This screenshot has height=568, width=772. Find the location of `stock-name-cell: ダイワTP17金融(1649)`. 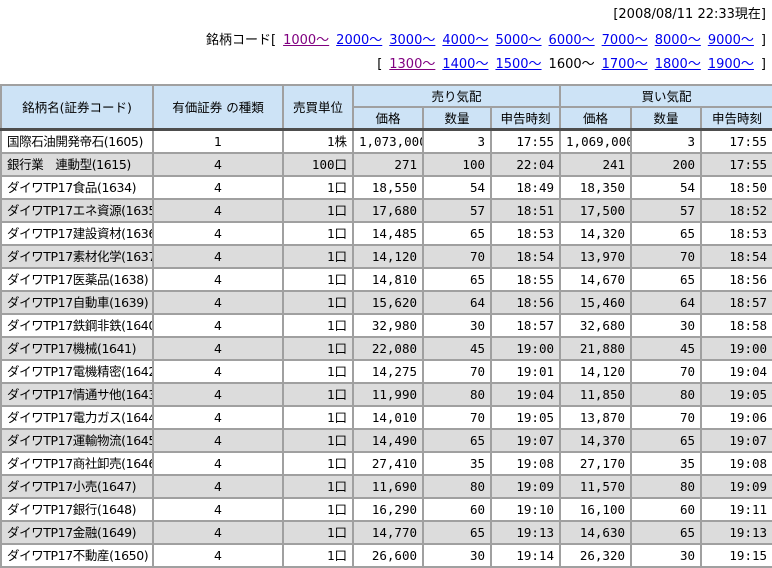

stock-name-cell: ダイワTP17金融(1649) is located at coordinates (77, 532).